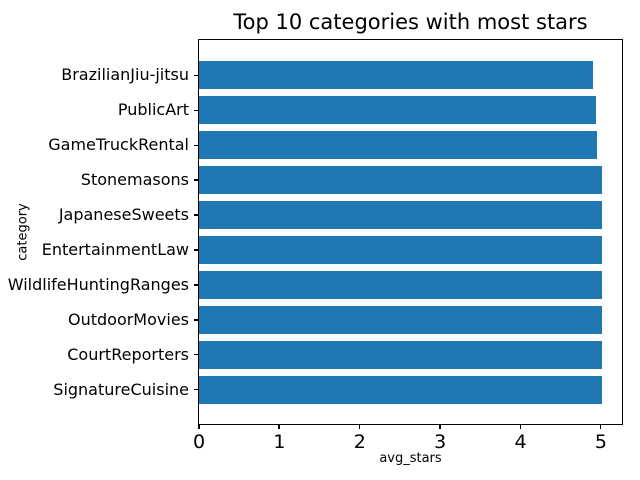 Image resolution: width=640 pixels, height=480 pixels. I want to click on bar-row: BrazilianJiu-jitsu, so click(341, 75).